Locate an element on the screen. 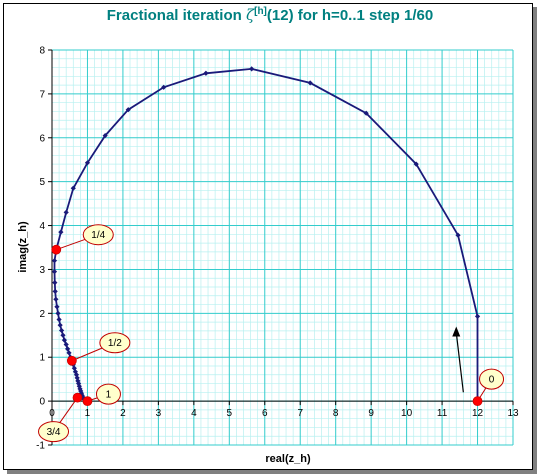  callout-label: 1/2 is located at coordinates (115, 343).